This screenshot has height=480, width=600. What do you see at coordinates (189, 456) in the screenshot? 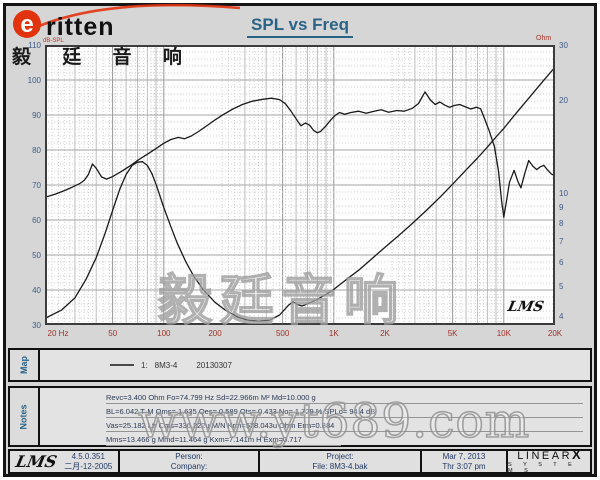
I see `person-label: Person:` at bounding box center [189, 456].